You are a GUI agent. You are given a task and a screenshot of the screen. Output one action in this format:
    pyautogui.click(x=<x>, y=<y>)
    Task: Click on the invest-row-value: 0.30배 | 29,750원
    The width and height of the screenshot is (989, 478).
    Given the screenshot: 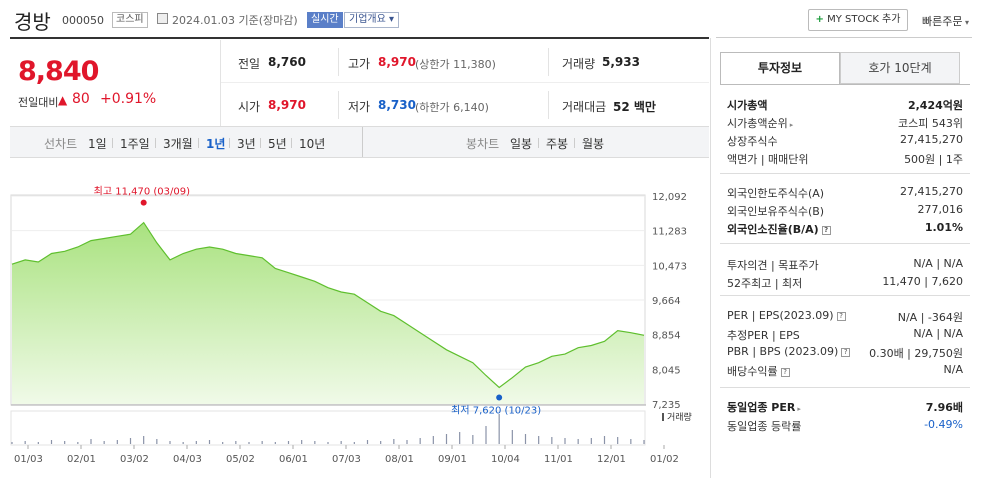 What is the action you would take?
    pyautogui.click(x=916, y=353)
    